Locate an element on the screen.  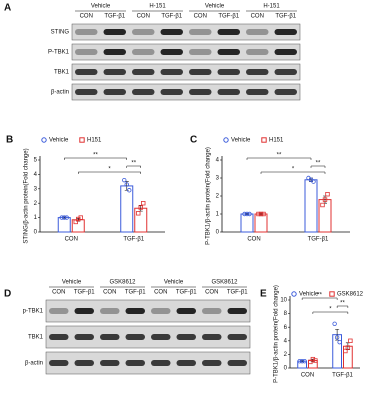
y-tick-label: 0 is located at coordinates (286, 369).